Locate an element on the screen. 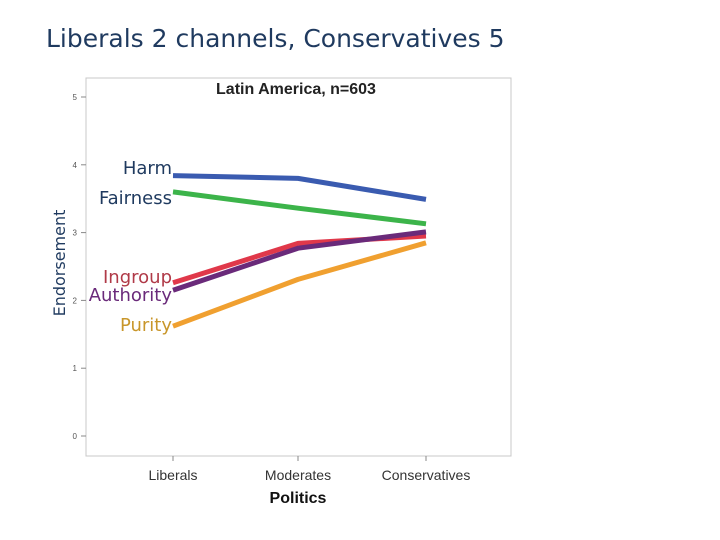 The height and width of the screenshot is (540, 720). y-tick-label: 3 is located at coordinates (75, 233).